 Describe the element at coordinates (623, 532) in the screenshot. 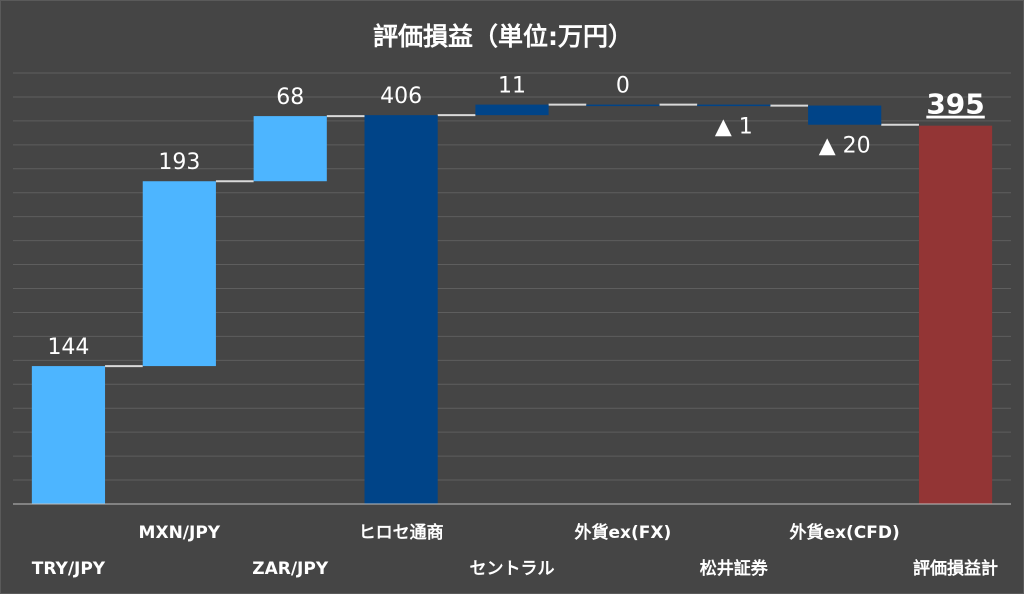

I see `category-label-5: 外貨ex(FX)` at that location.